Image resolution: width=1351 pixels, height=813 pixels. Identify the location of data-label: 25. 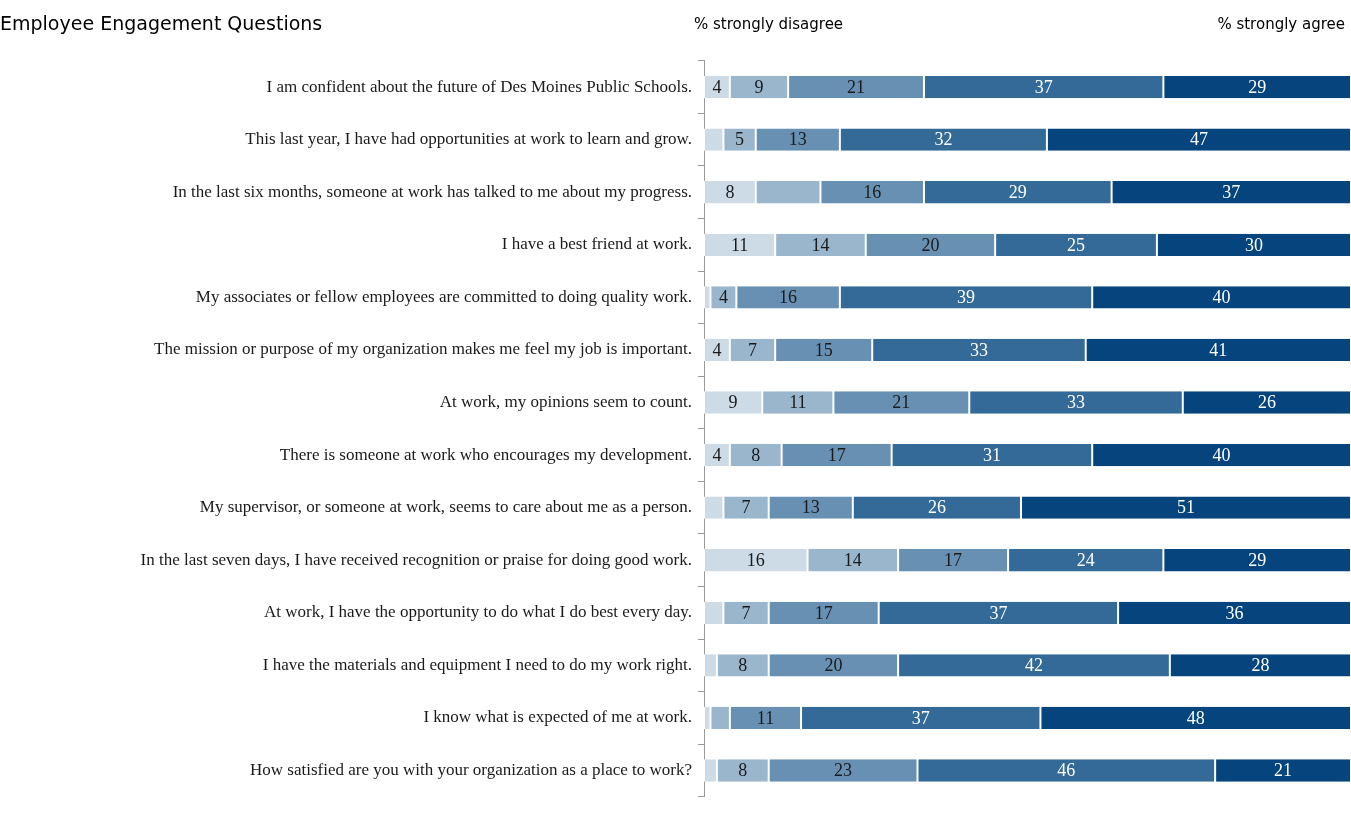
(1076, 244).